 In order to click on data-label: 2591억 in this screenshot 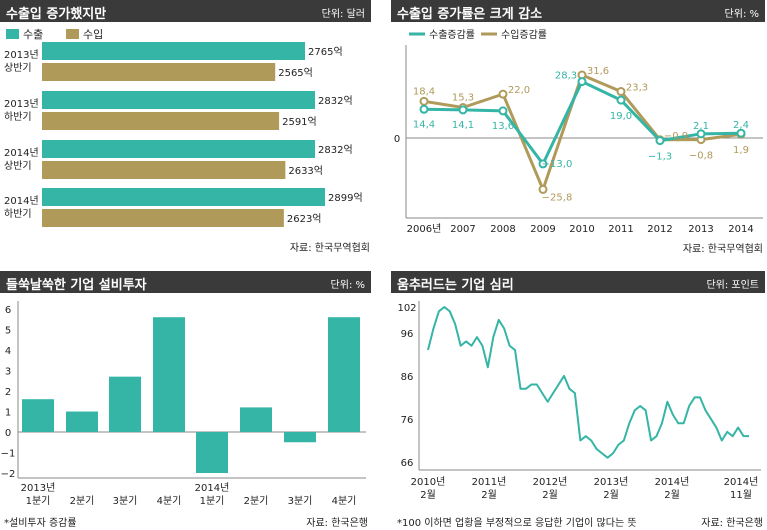, I will do `click(299, 122)`.